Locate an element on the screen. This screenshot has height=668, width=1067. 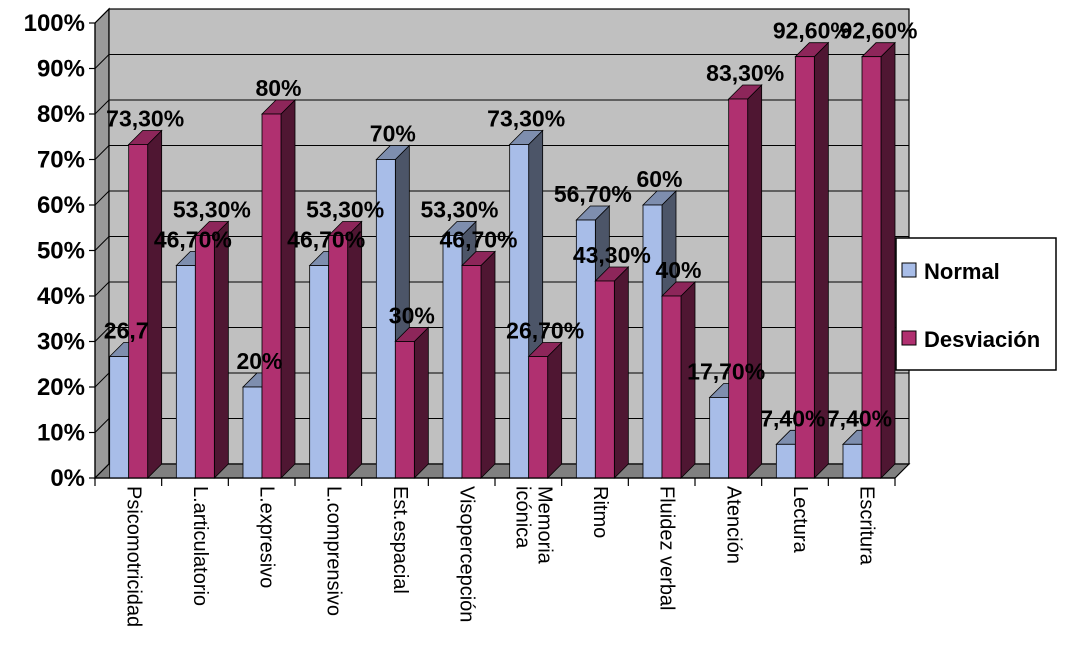
y-tick-label: 30% is located at coordinates (61, 342).